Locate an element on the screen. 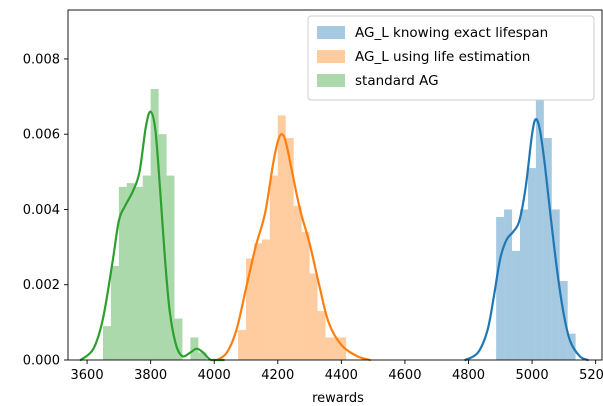 This screenshot has width=603, height=406. x-tick-label: 4200 is located at coordinates (277, 375).